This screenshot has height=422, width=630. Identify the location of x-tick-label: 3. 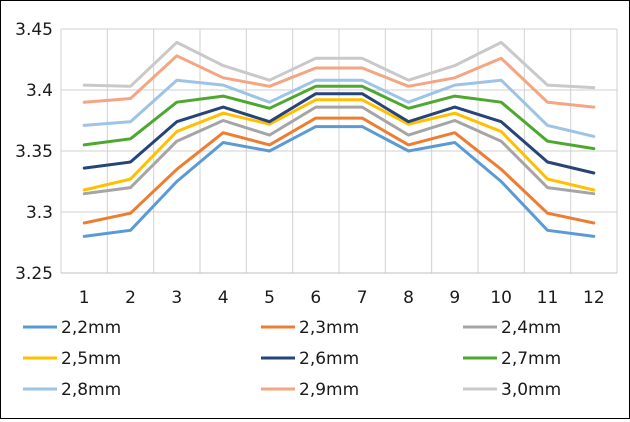
(176, 298).